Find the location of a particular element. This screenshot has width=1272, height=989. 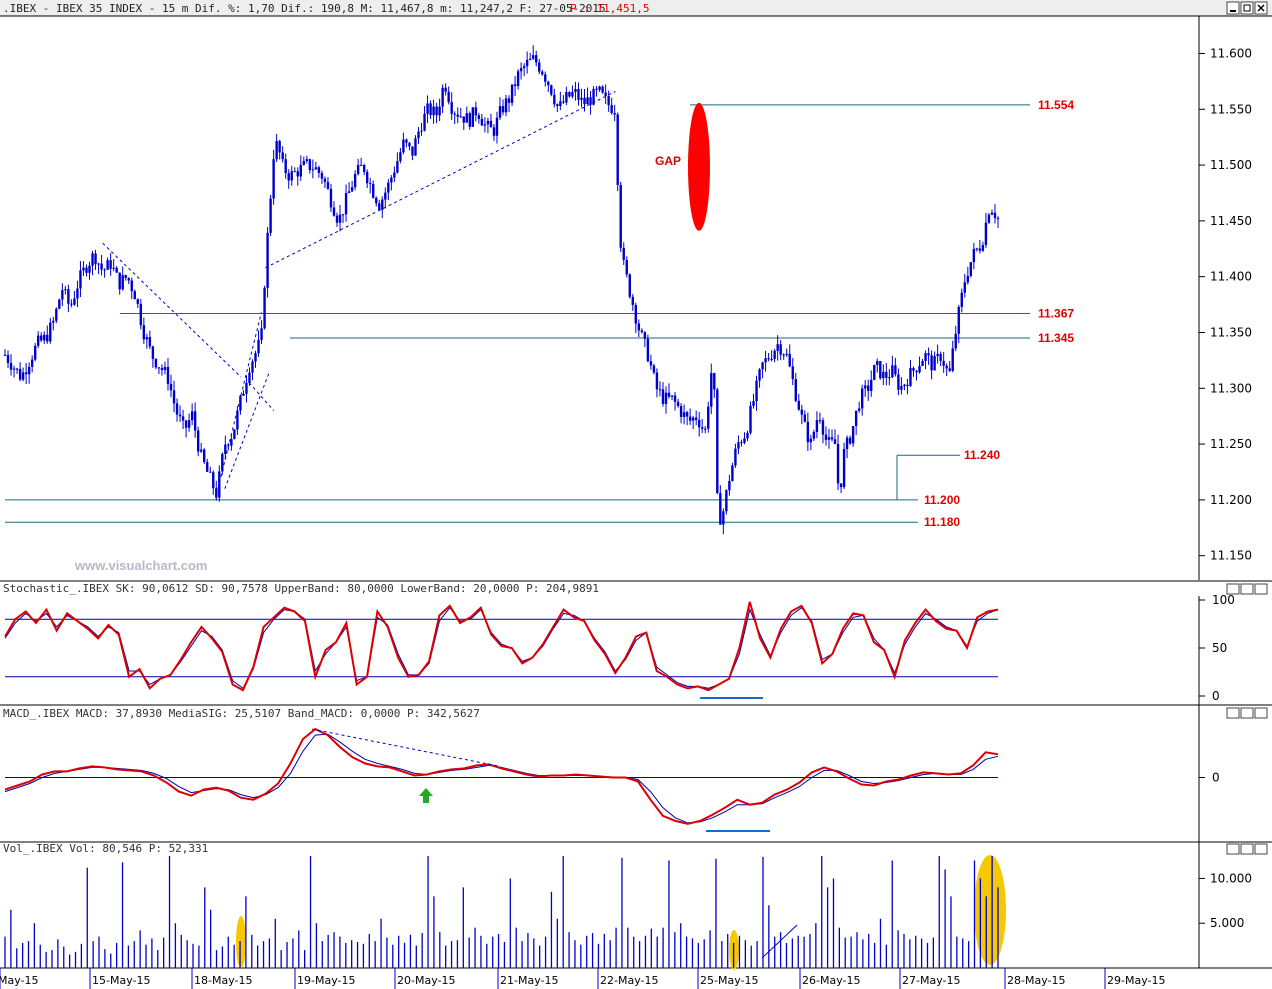

window-controls-main is located at coordinates (1247, 8).